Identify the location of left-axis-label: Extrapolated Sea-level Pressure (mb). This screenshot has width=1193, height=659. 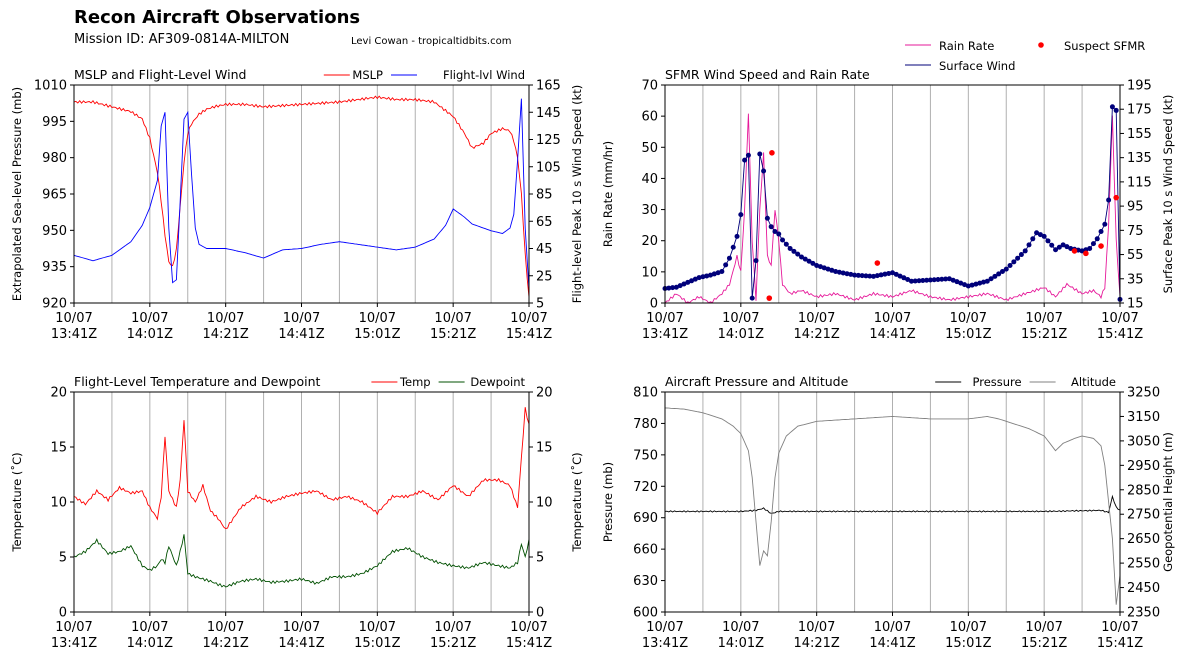
(17, 194).